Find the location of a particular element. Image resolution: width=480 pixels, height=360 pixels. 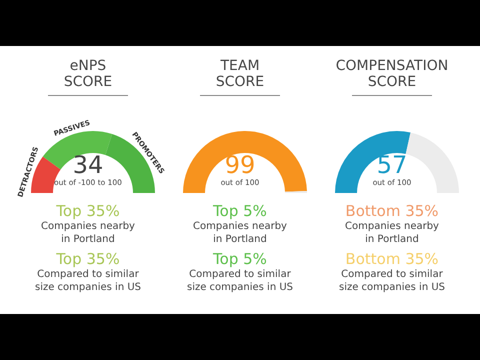

chart-title: COMPENSATION SCORE is located at coordinates (392, 74).